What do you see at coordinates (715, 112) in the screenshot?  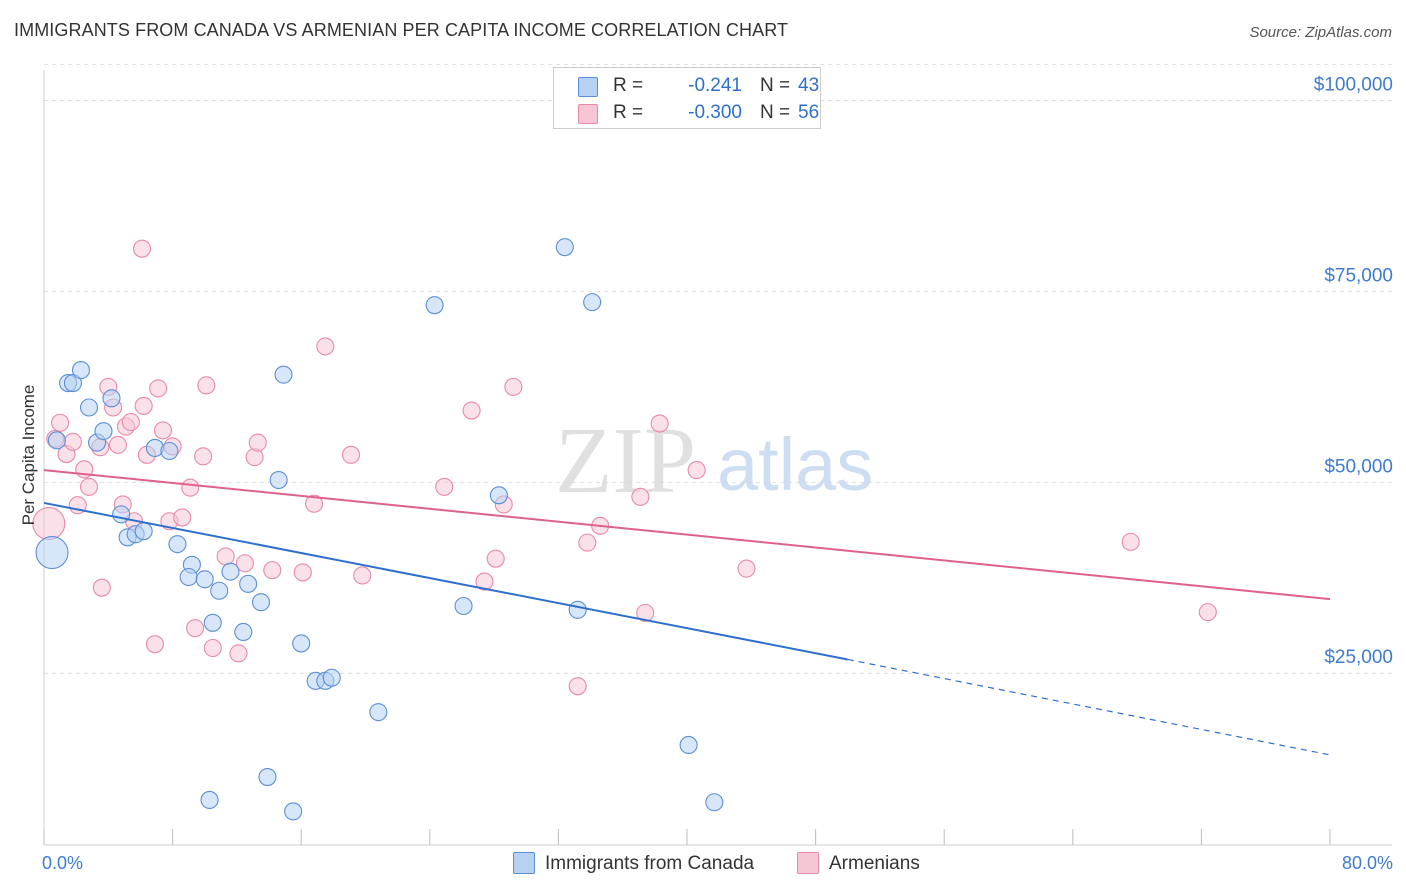 I see `legend-r-value: -0.300` at bounding box center [715, 112].